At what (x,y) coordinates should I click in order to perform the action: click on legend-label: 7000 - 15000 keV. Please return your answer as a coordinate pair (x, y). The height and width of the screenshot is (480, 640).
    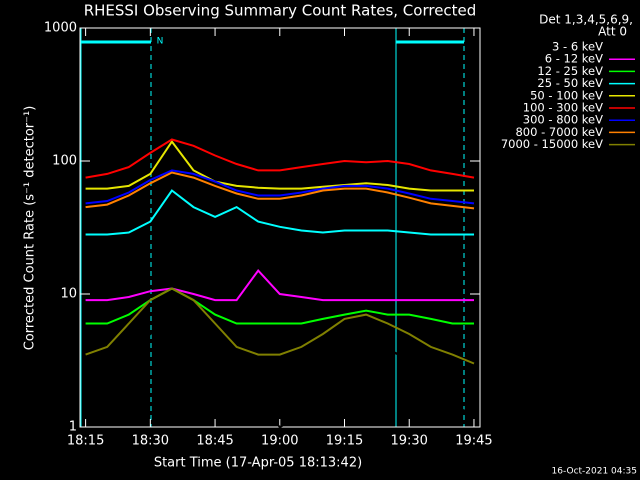
    Looking at the image, I should click on (552, 144).